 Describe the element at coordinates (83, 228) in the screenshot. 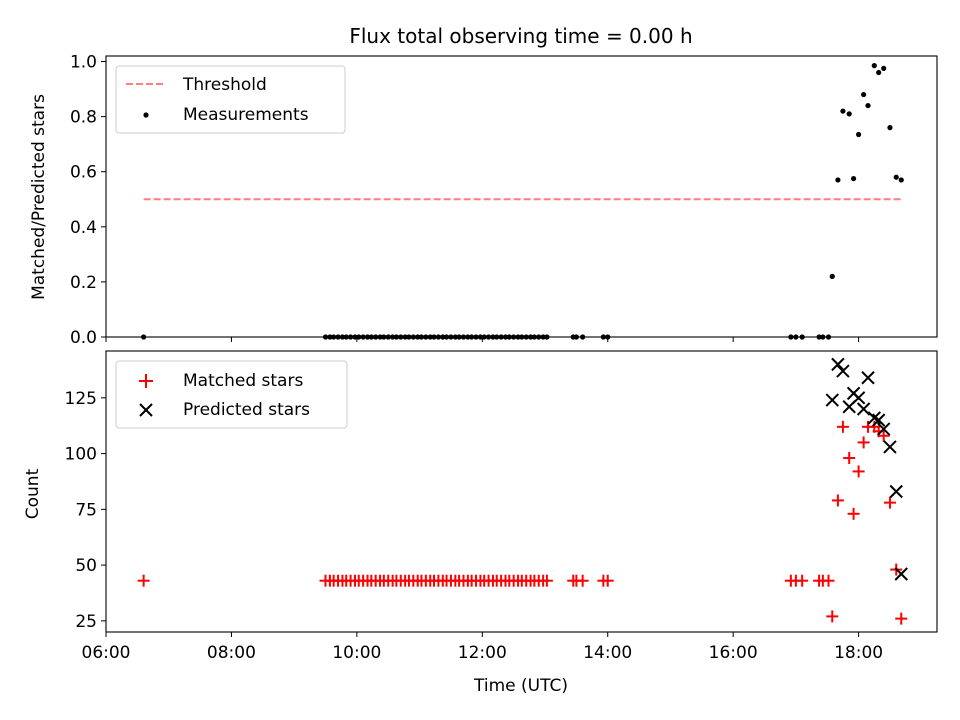

I see `top-y-tick-label: 0.4` at that location.